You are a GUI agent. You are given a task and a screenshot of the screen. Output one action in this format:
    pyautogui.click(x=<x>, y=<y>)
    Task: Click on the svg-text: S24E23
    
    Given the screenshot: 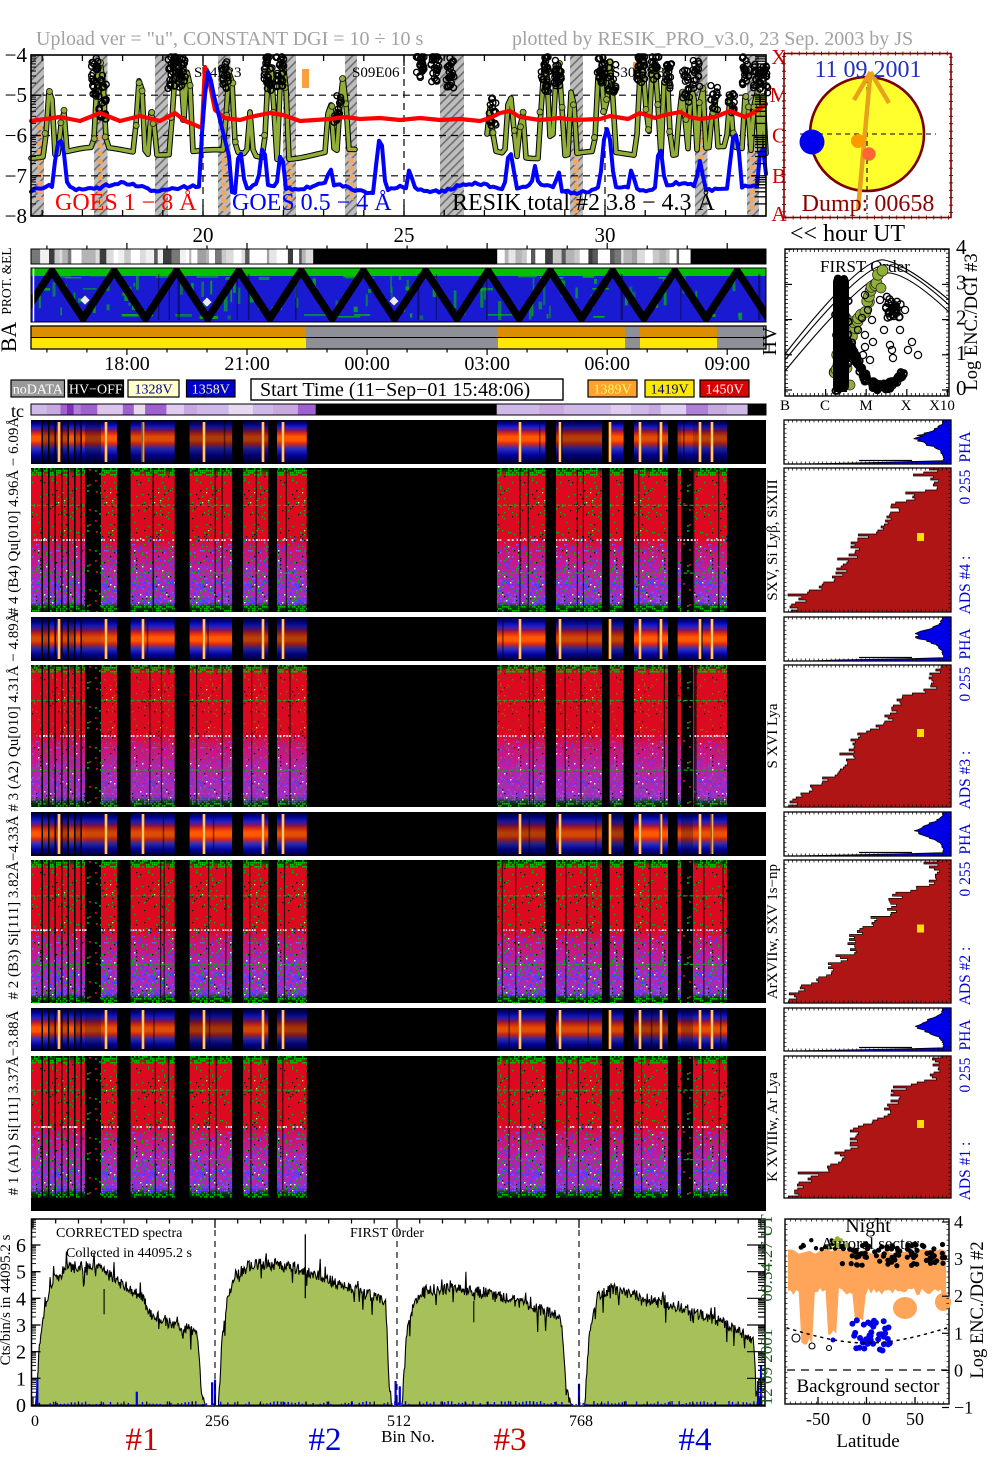 What is the action you would take?
    pyautogui.click(x=218, y=73)
    